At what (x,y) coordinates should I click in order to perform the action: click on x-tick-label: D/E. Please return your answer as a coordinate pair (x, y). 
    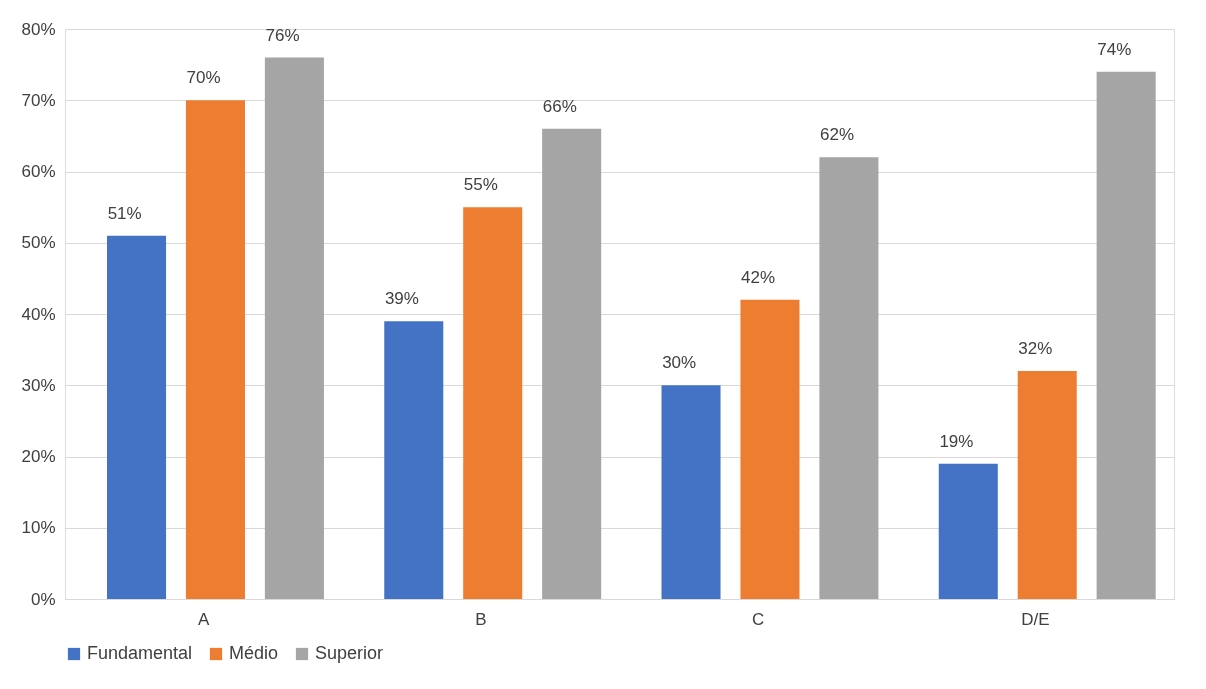
    Looking at the image, I should click on (1035, 619).